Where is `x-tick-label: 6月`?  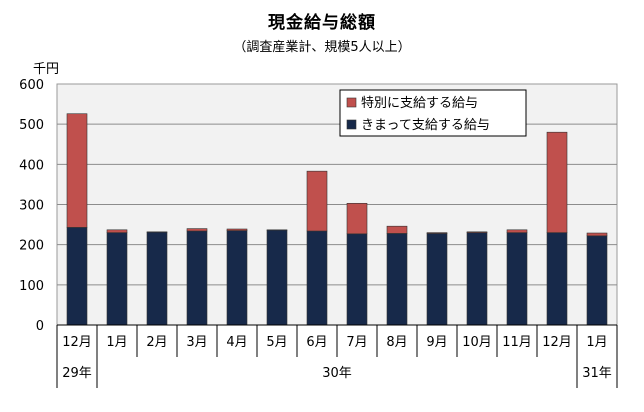
x-tick-label: 6月 is located at coordinates (316, 342).